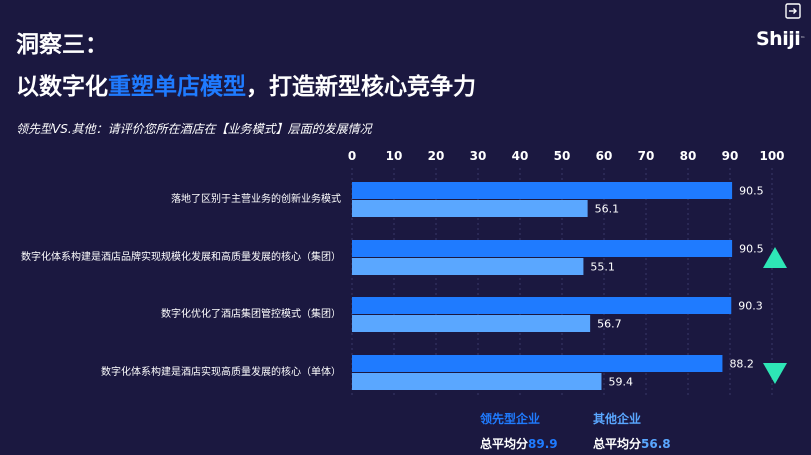 The width and height of the screenshot is (811, 455). I want to click on x-tick-label: 0, so click(352, 156).